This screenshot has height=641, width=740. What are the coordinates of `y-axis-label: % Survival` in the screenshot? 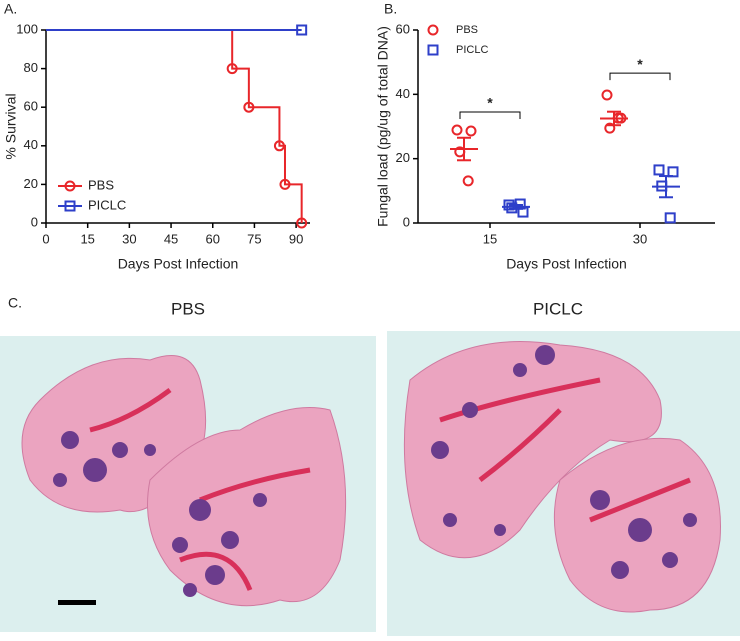 It's located at (11, 126).